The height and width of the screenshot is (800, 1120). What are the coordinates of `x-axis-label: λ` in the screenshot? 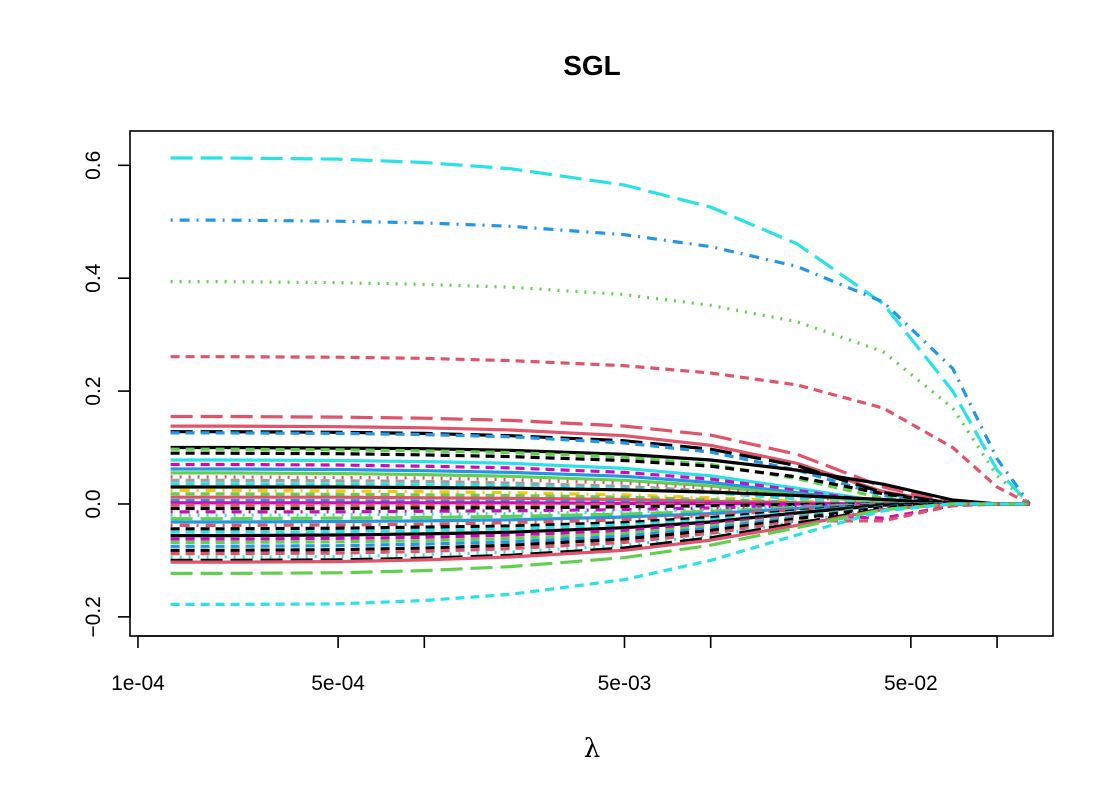 It's located at (592, 749).